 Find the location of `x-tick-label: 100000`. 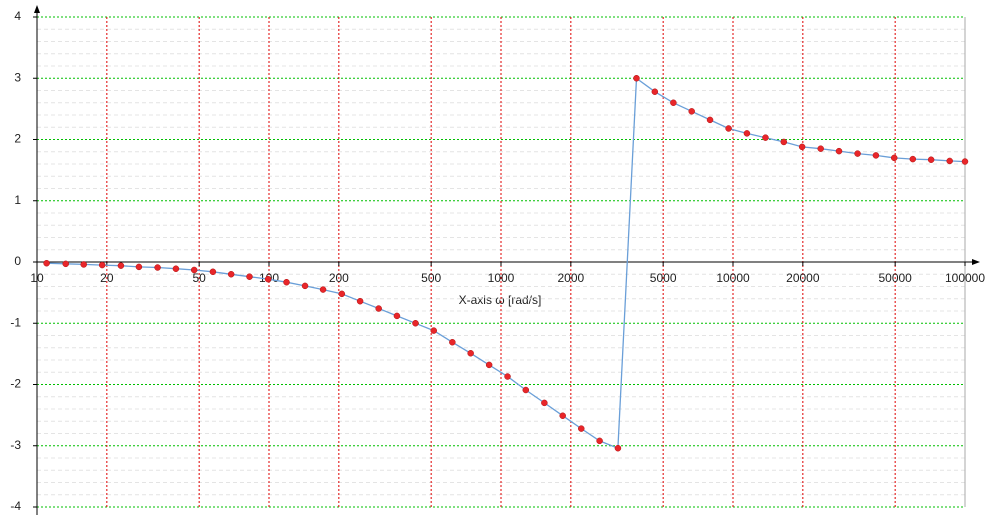

x-tick-label: 100000 is located at coordinates (965, 278).